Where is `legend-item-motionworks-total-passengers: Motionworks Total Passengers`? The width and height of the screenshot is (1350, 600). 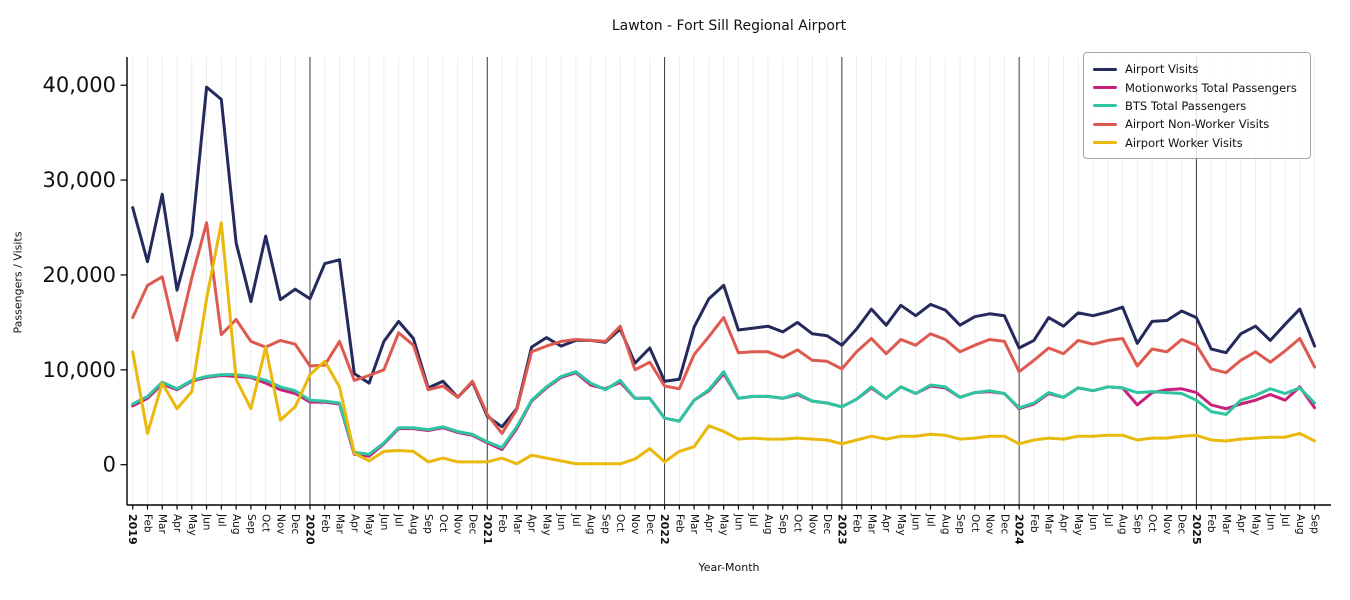 legend-item-motionworks-total-passengers: Motionworks Total Passengers is located at coordinates (1197, 87).